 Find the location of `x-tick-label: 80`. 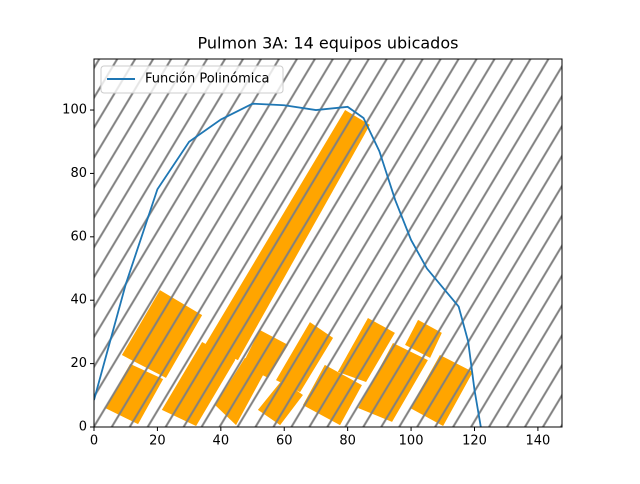

x-tick-label: 80 is located at coordinates (347, 441).